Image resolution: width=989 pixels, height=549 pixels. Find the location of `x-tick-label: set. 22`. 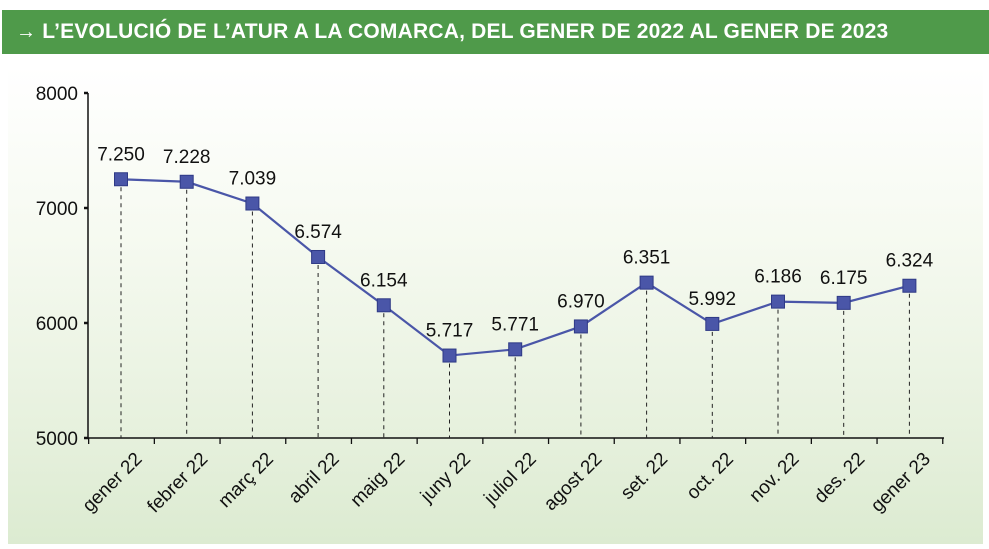

x-tick-label: set. 22 is located at coordinates (644, 476).